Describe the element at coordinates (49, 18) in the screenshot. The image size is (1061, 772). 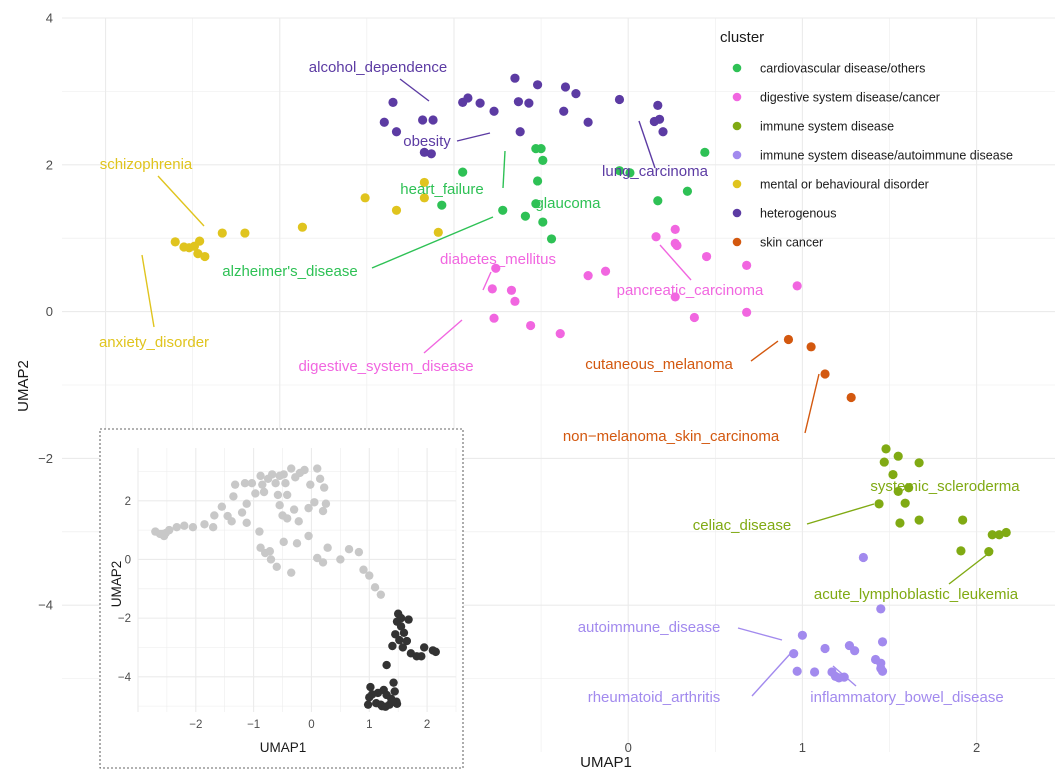
I see `y-tick-label: 4` at that location.